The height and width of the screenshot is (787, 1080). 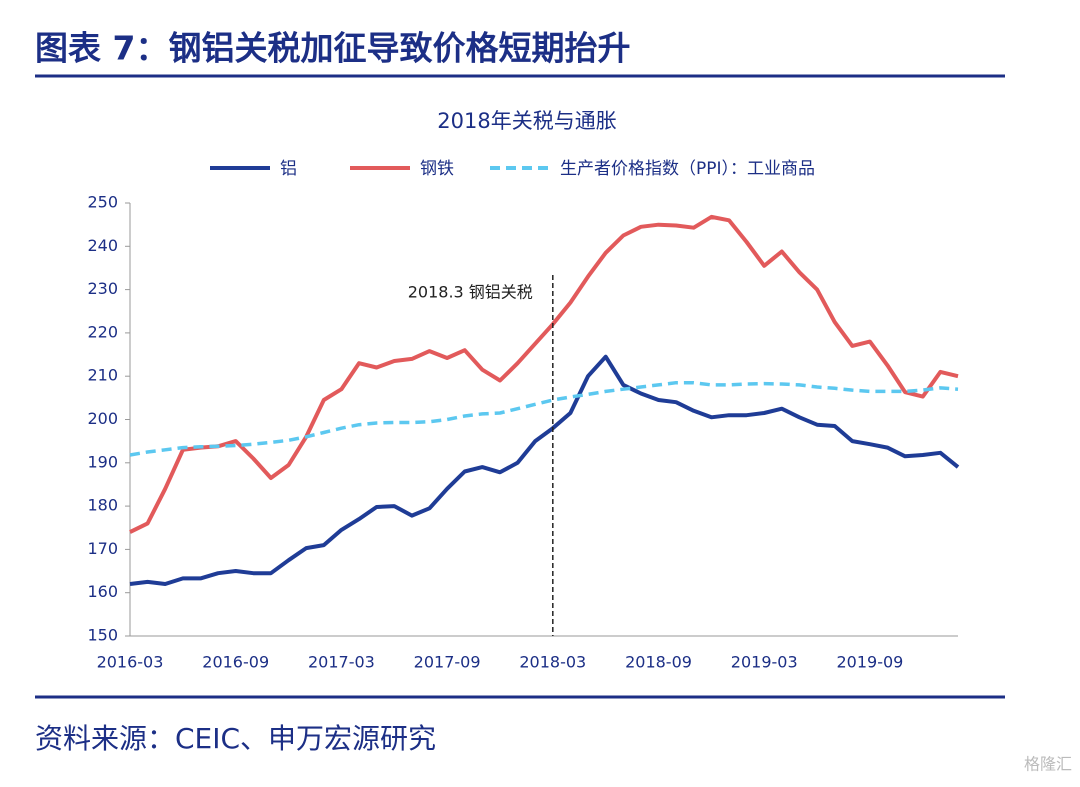 I want to click on y-tick-label: 250, so click(x=102, y=202).